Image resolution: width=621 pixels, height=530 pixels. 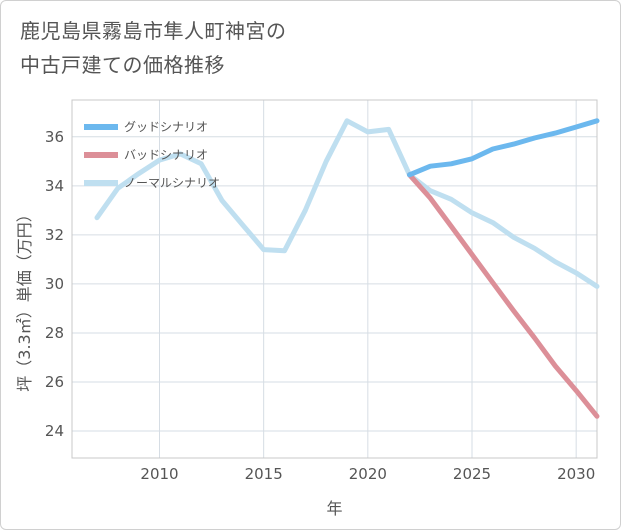 What do you see at coordinates (54, 186) in the screenshot?
I see `y-tick-label: 34` at bounding box center [54, 186].